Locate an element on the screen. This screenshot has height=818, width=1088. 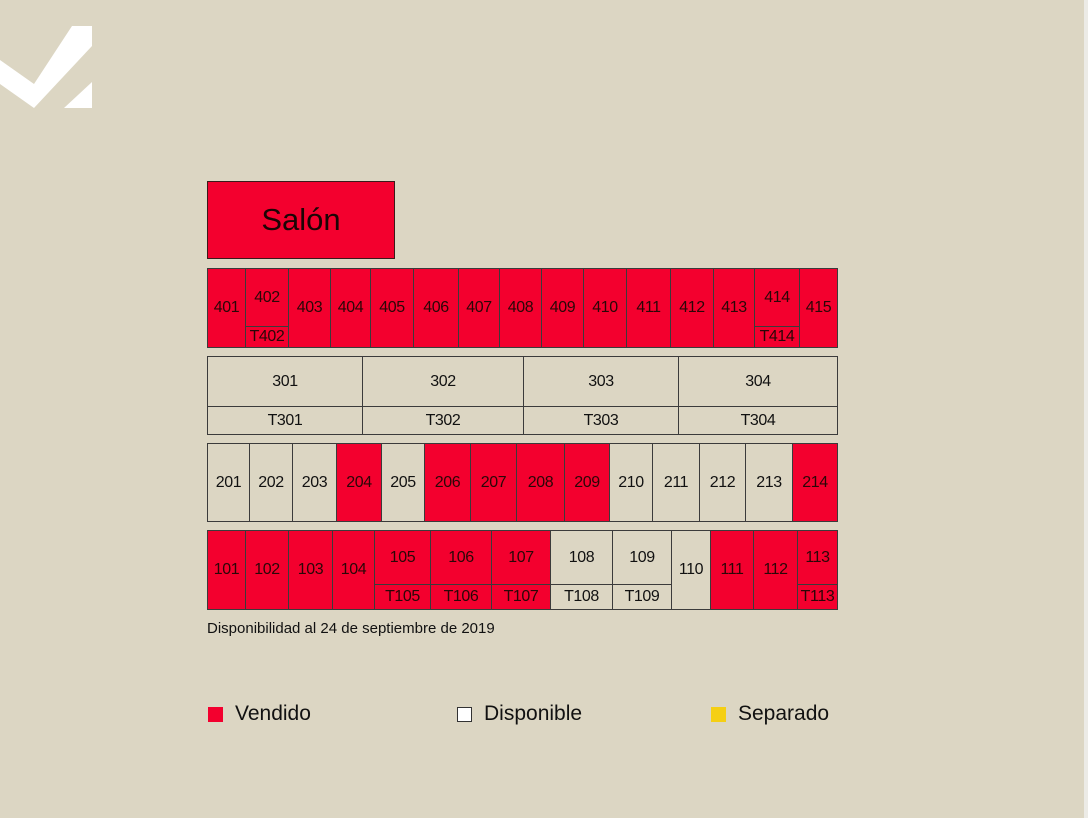
unit-number: 207 is located at coordinates (493, 482).